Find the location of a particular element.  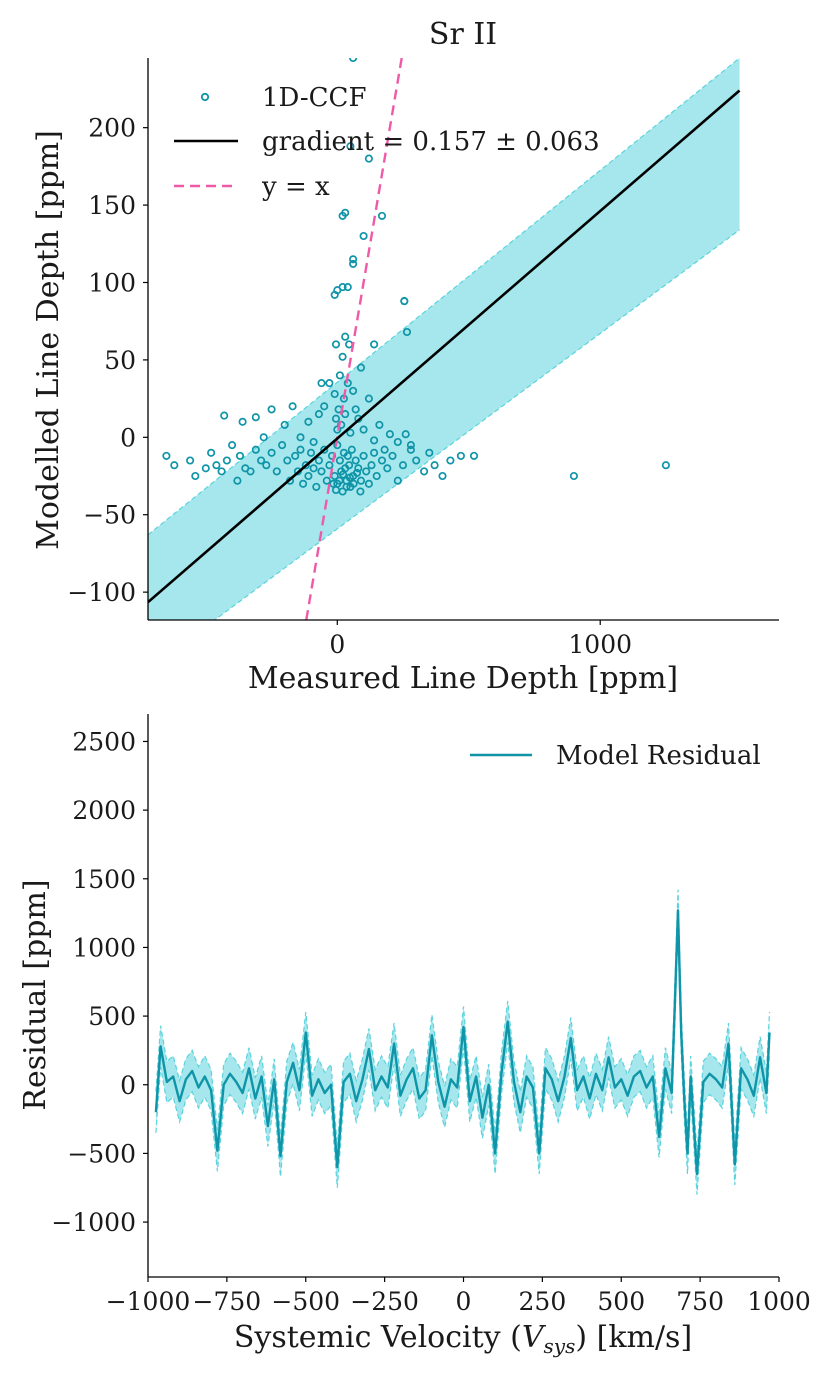

bottom-y-tick-label: 2500 is located at coordinates (104, 741).